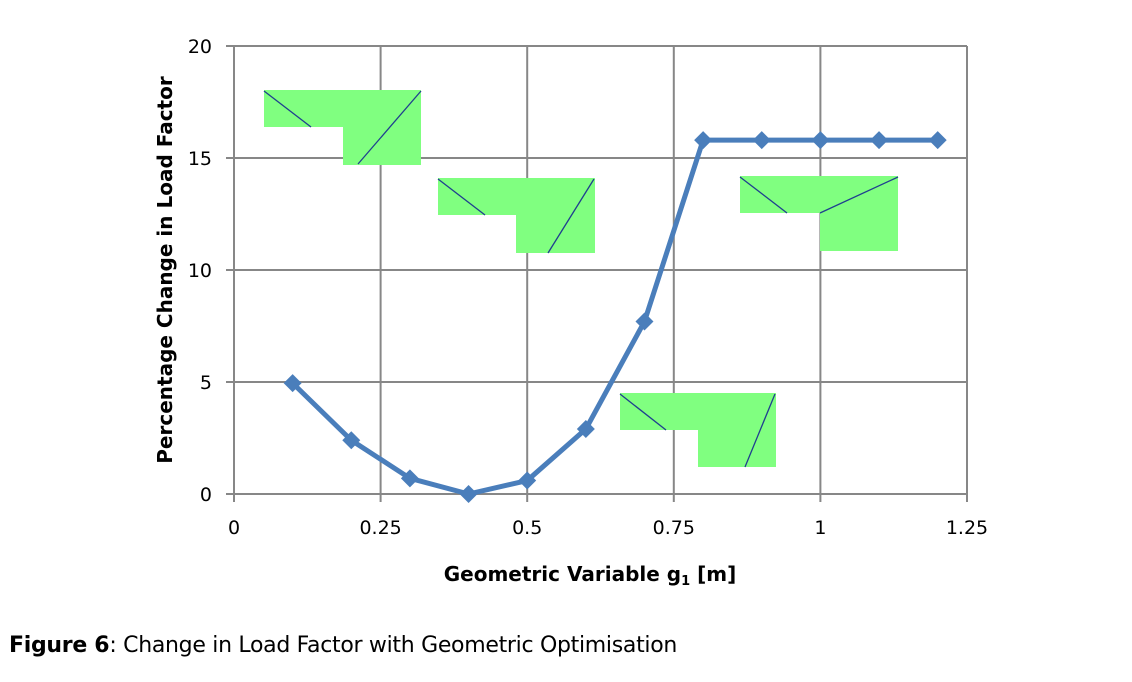 This screenshot has width=1132, height=682. I want to click on y-tick-label: 15, so click(200, 159).